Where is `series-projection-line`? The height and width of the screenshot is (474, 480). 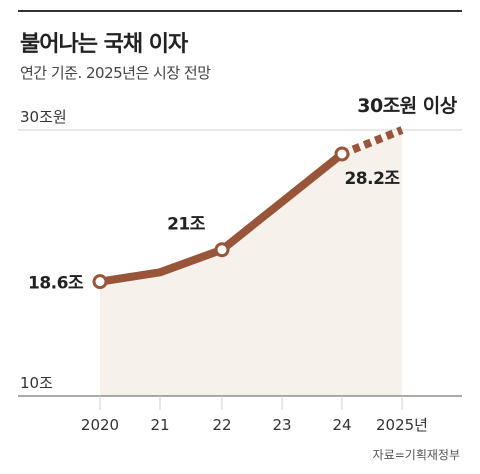
series-projection-line is located at coordinates (372, 142).